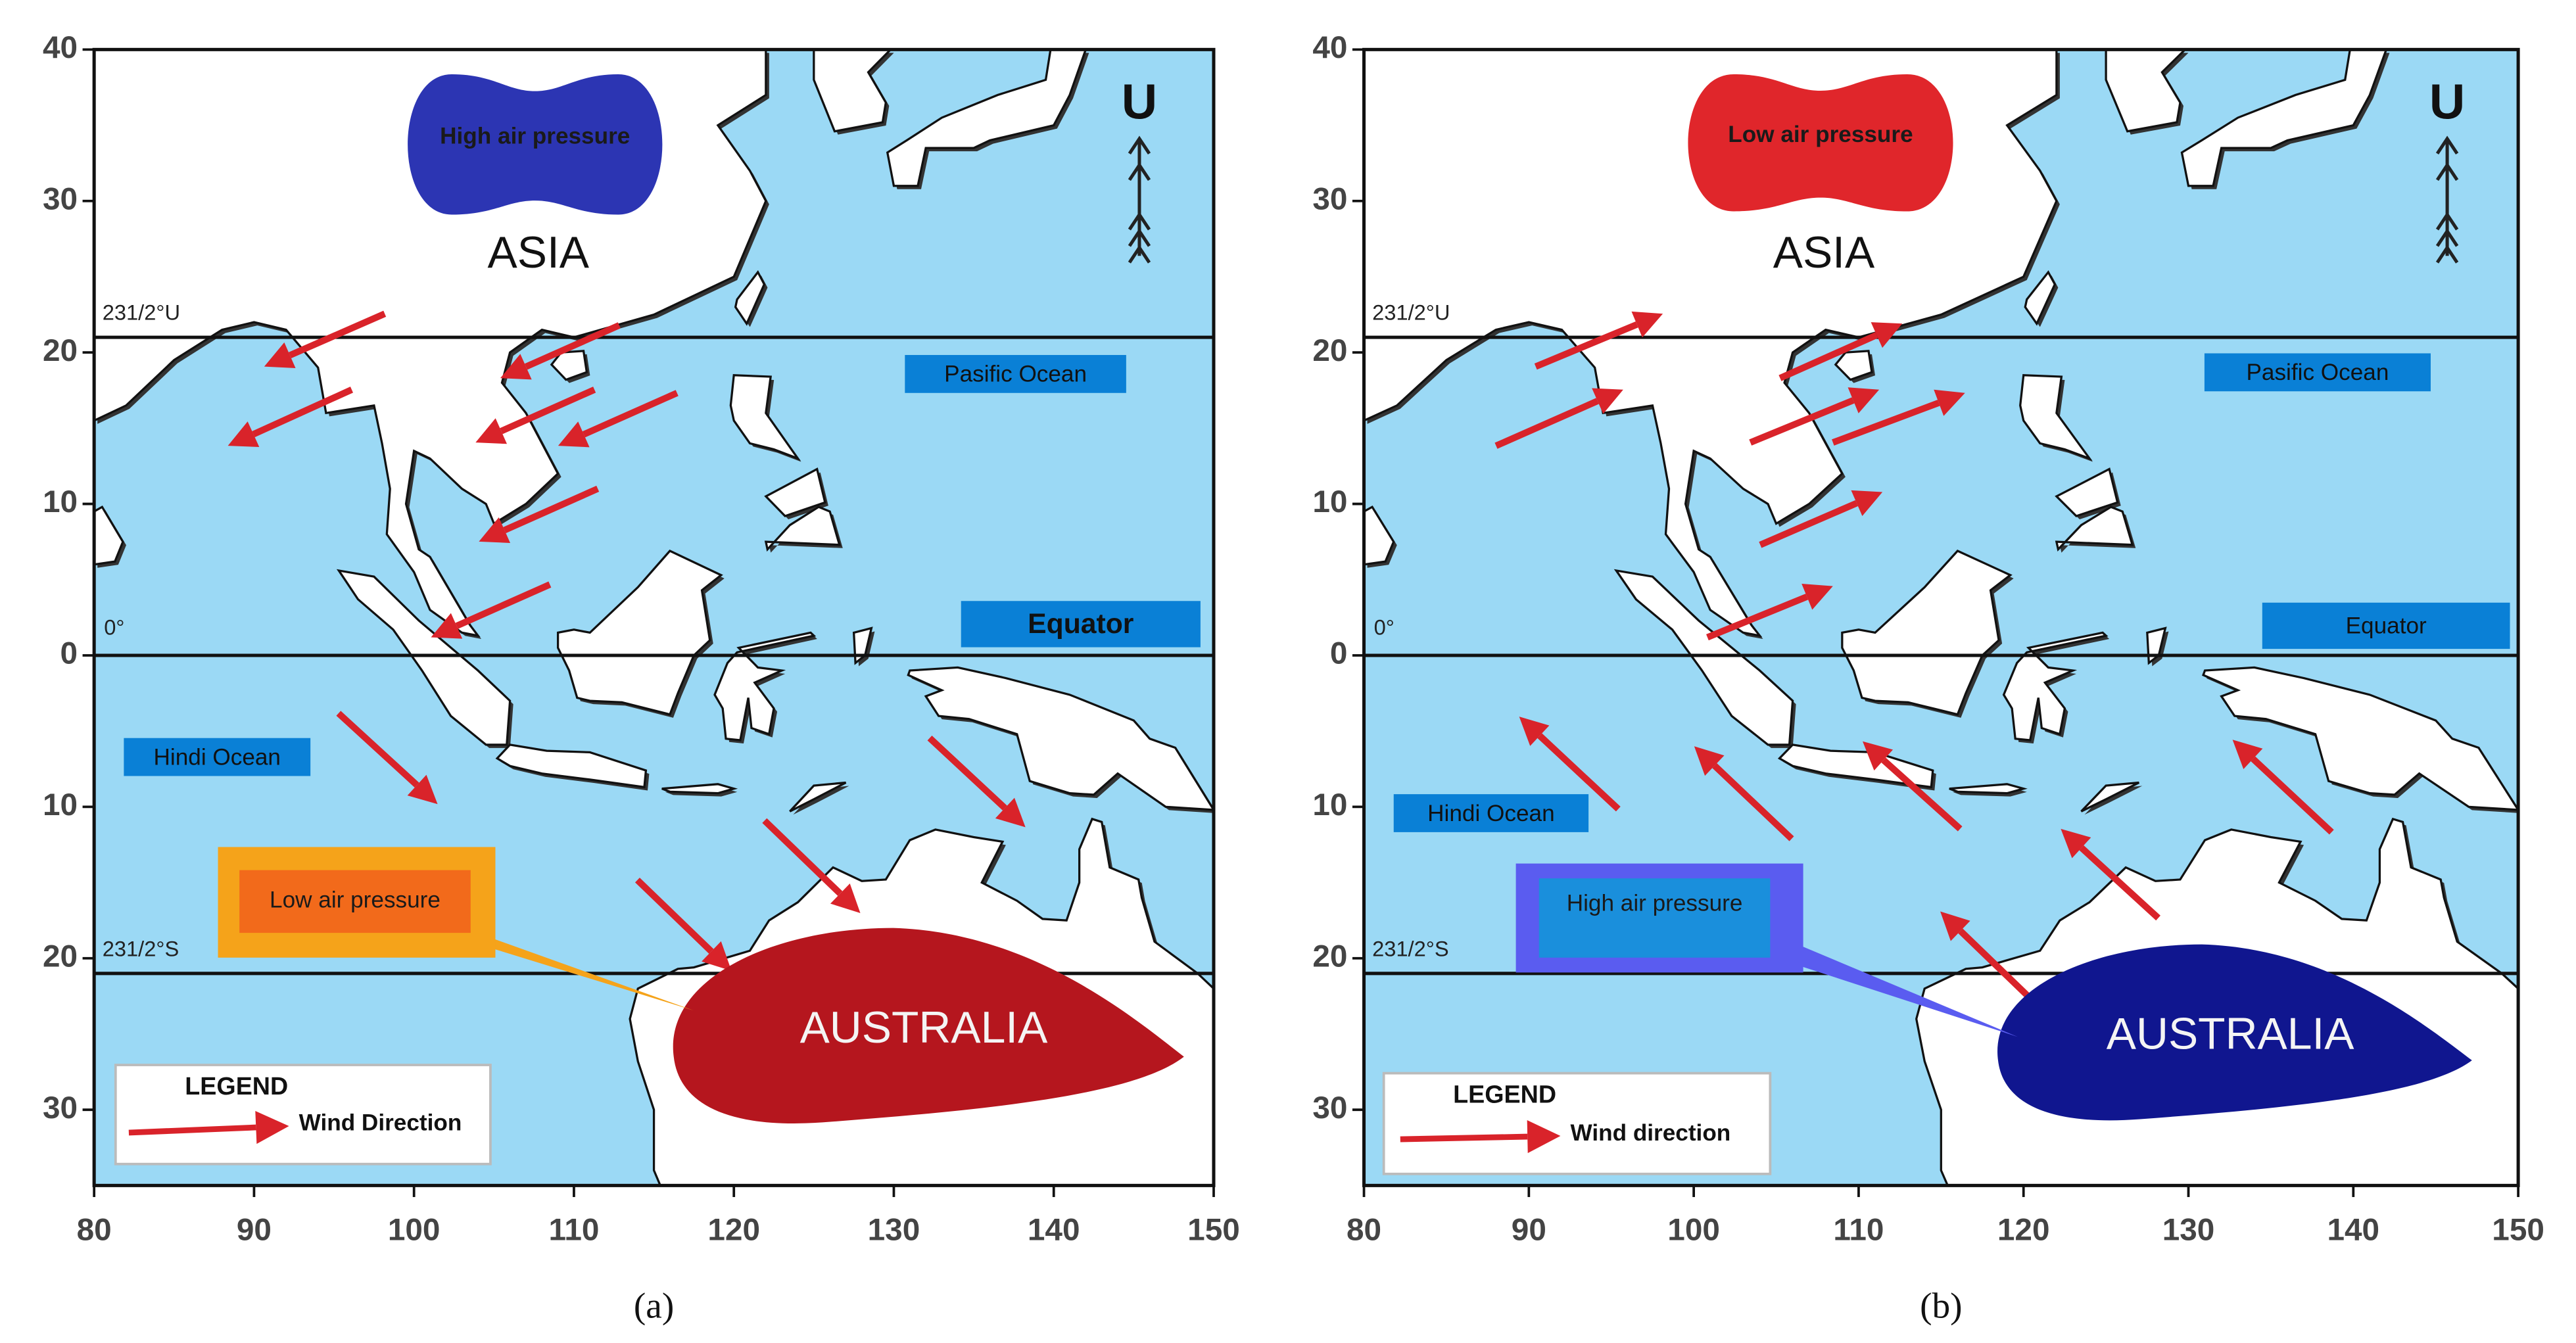 The height and width of the screenshot is (1343, 2576). What do you see at coordinates (1140, 102) in the screenshot?
I see `north-label: U` at bounding box center [1140, 102].